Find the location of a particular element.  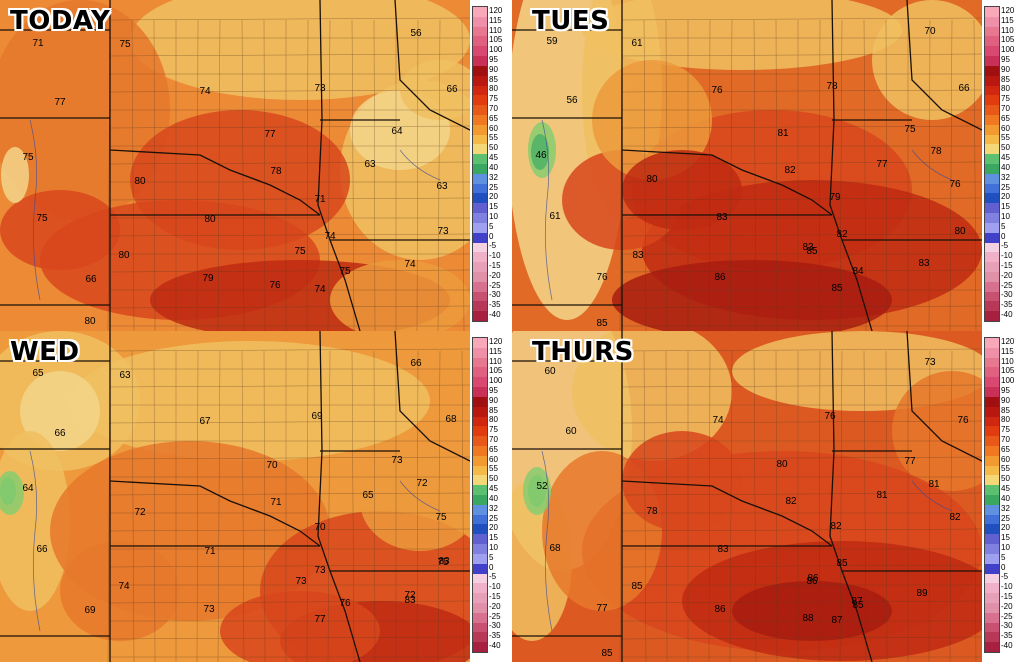

temperature-label: 56 is located at coordinates (572, 100).